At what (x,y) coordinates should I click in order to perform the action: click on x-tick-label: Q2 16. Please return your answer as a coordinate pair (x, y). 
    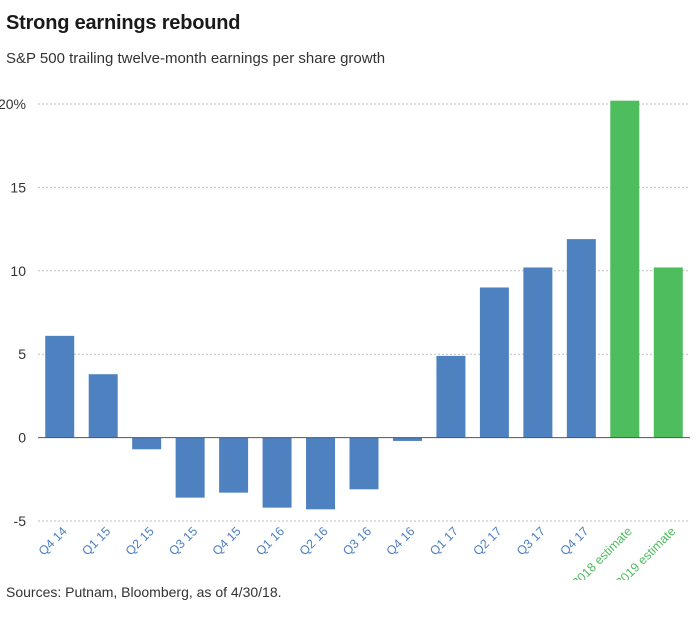
    Looking at the image, I should click on (314, 541).